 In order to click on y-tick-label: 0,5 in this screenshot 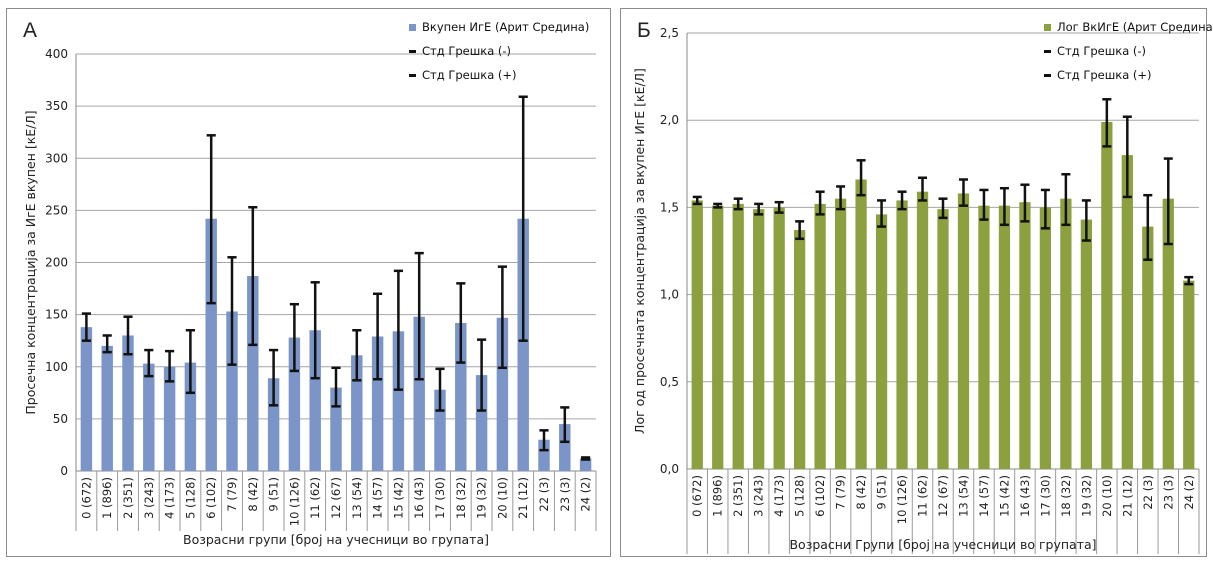, I will do `click(669, 382)`.